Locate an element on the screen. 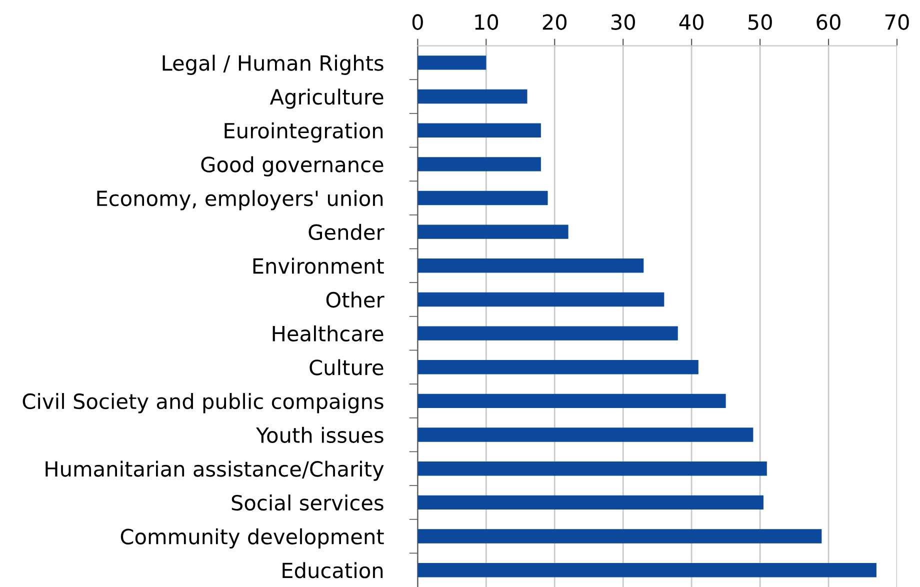 The image size is (920, 587). y-tick-label: Education is located at coordinates (332, 570).